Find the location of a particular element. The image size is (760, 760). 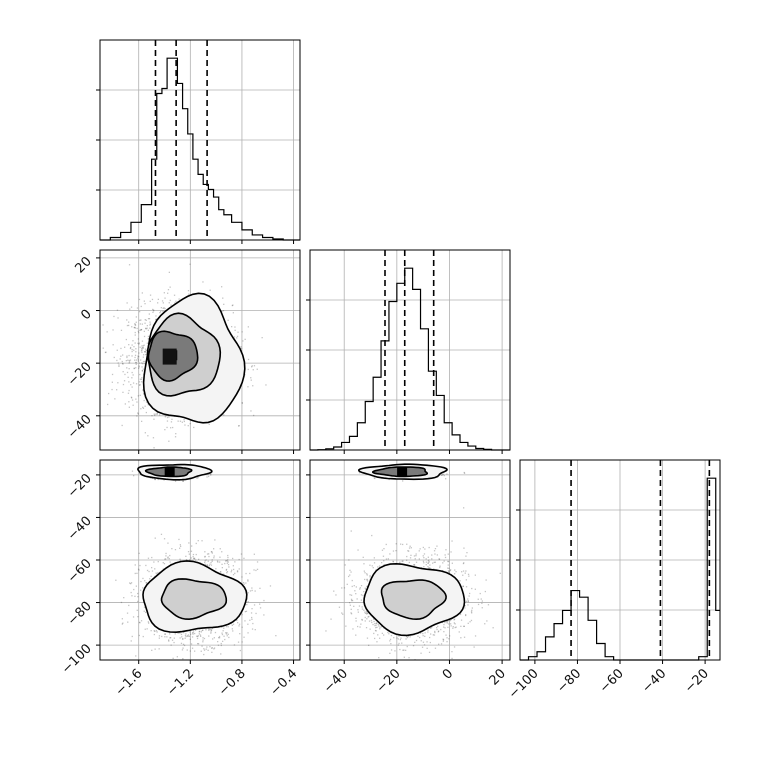

y-tick-label: 20 is located at coordinates (84, 265).